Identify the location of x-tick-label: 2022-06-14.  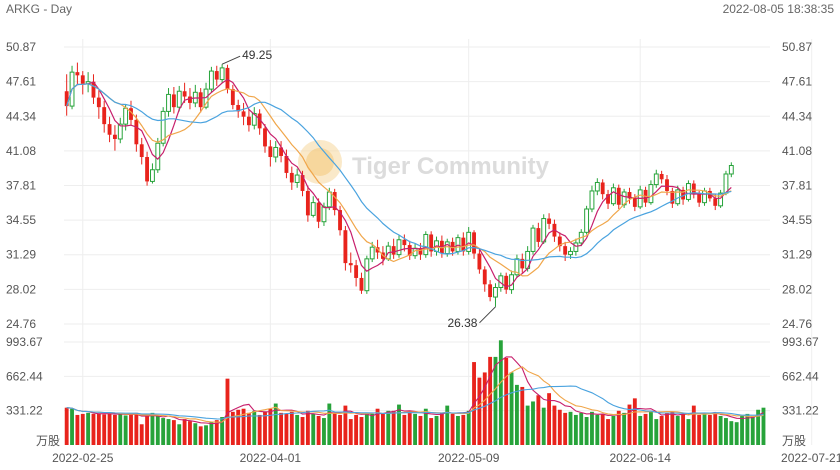
(641, 458).